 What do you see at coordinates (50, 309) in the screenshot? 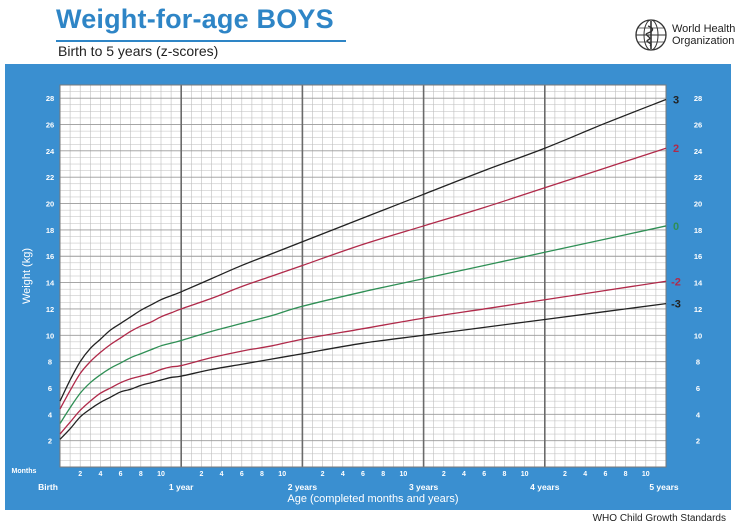
I see `y-tick-label-left: 12` at bounding box center [50, 309].